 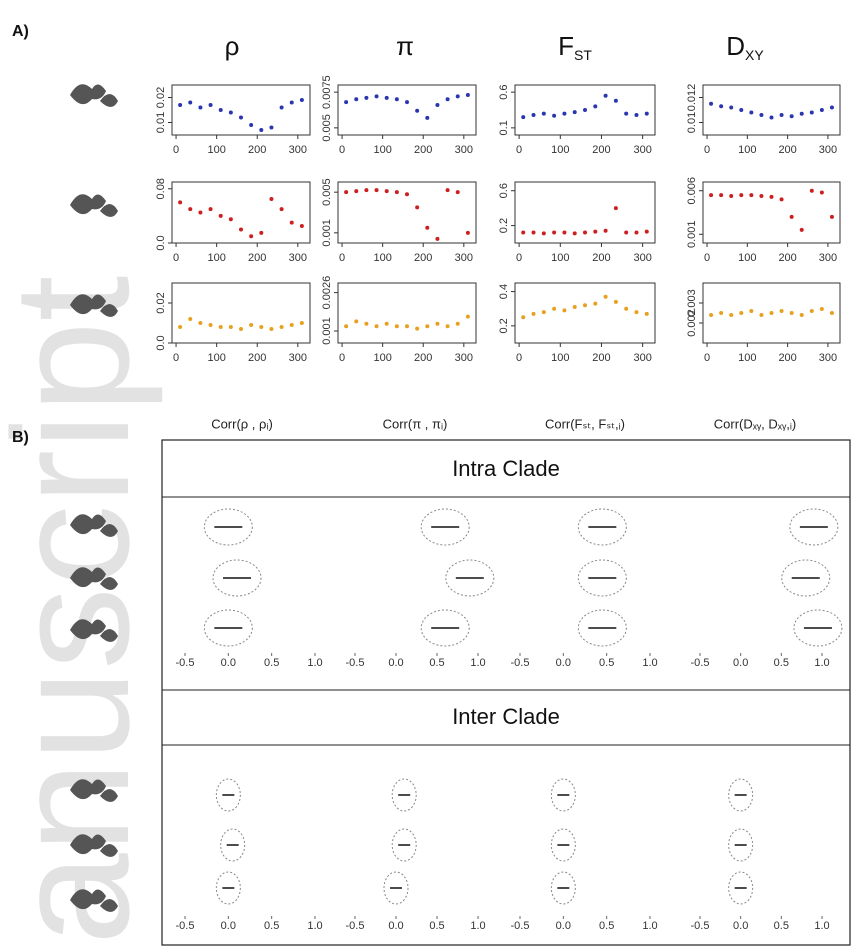 What do you see at coordinates (692, 323) in the screenshot?
I see `y-tick-label: 0.002` at bounding box center [692, 323].